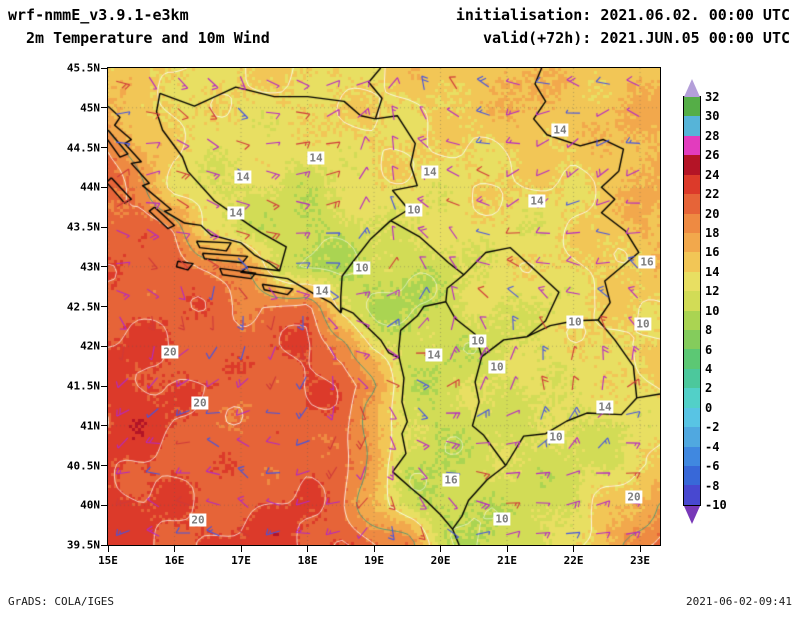  I want to click on colorbar-tick-label: 30, so click(712, 116).